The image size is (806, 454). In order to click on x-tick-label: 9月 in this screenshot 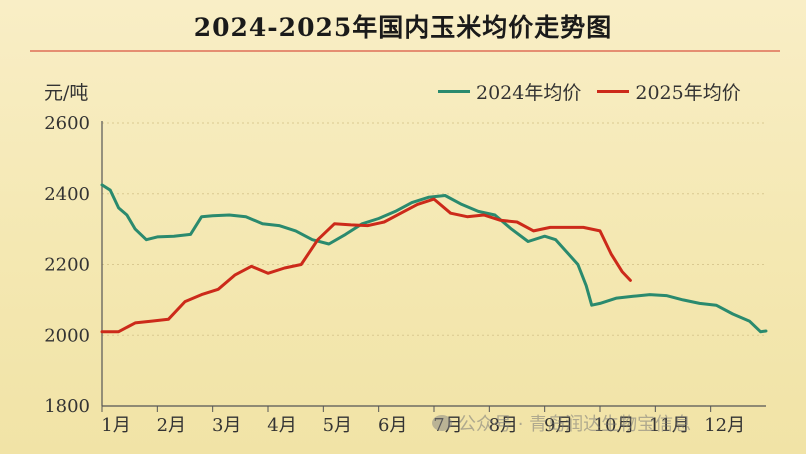, I will do `click(558, 425)`.